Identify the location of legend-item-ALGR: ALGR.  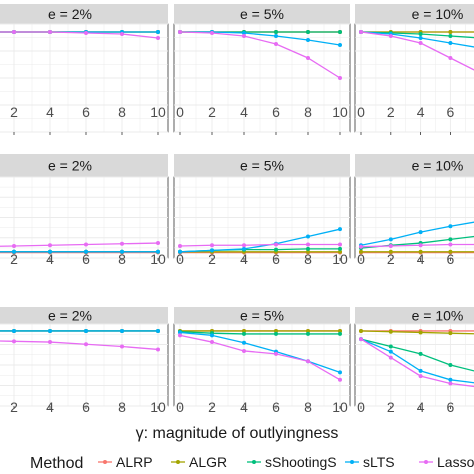
(199, 462).